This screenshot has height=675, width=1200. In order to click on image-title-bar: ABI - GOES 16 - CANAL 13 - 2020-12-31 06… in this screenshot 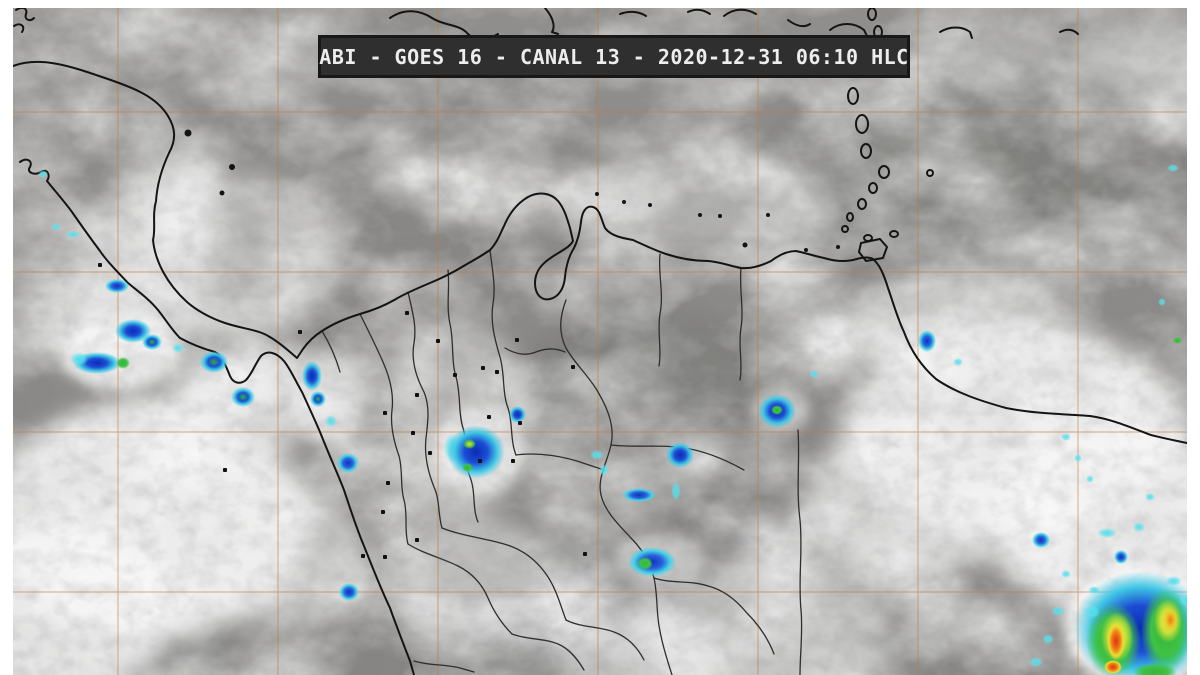, I will do `click(614, 56)`.